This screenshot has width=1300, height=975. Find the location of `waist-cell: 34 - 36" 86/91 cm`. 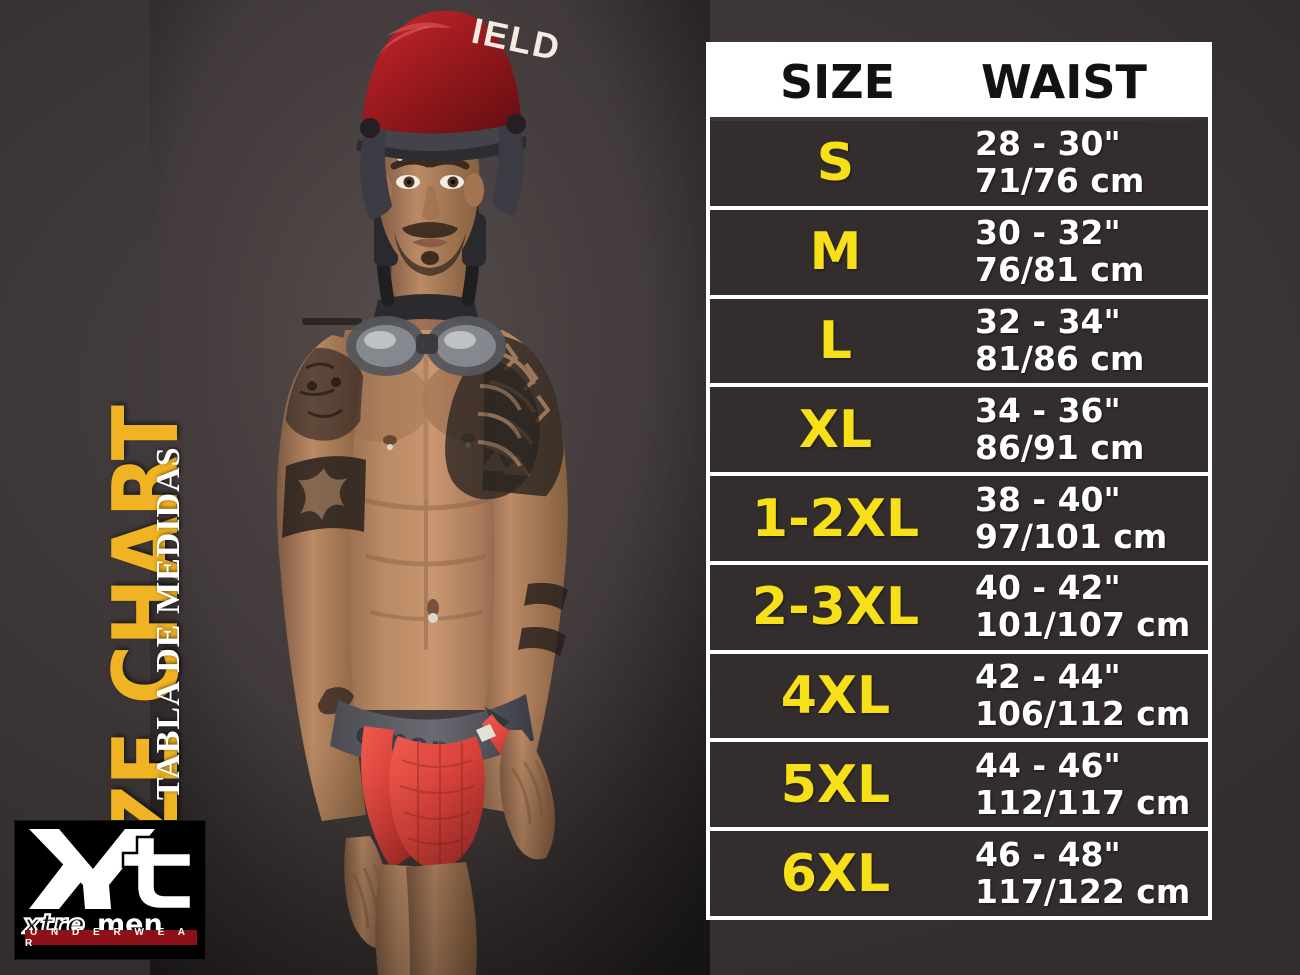

waist-cell: 34 - 36" 86/91 cm is located at coordinates (1084, 428).